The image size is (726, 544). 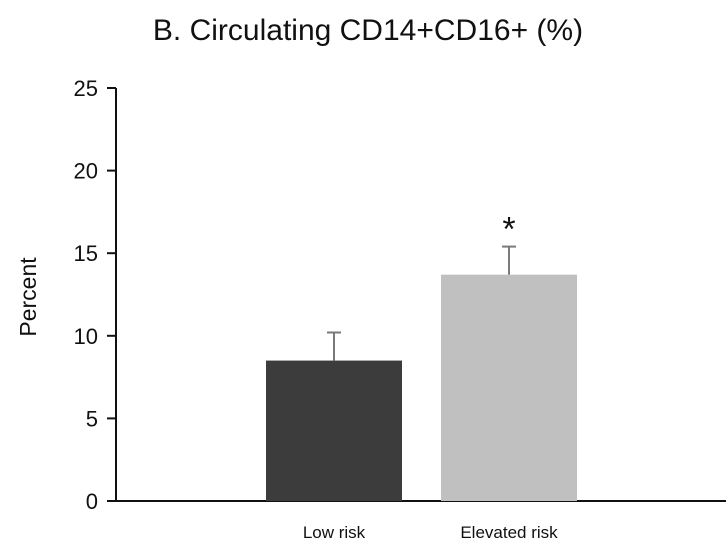 I want to click on chart-title: B. Circulating CD14+CD16+ (%), so click(x=368, y=30).